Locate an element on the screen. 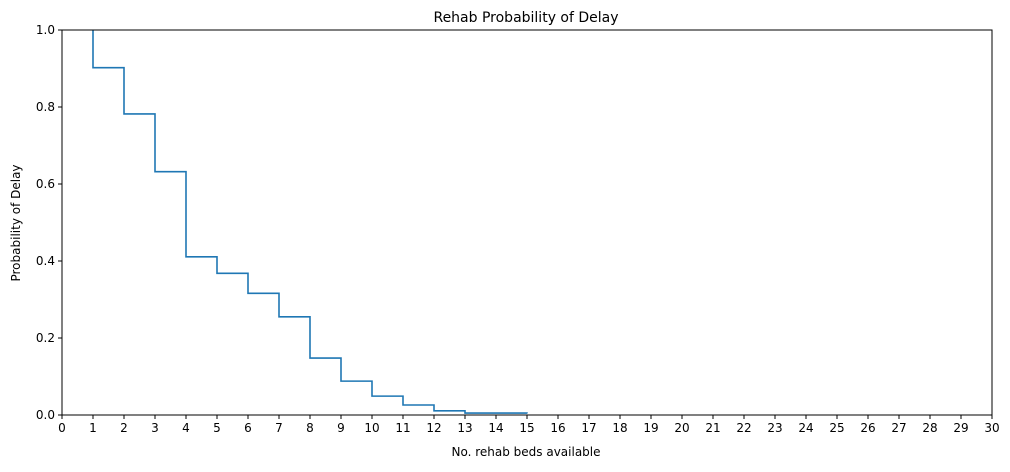  x-tick-label: 21 is located at coordinates (712, 428).